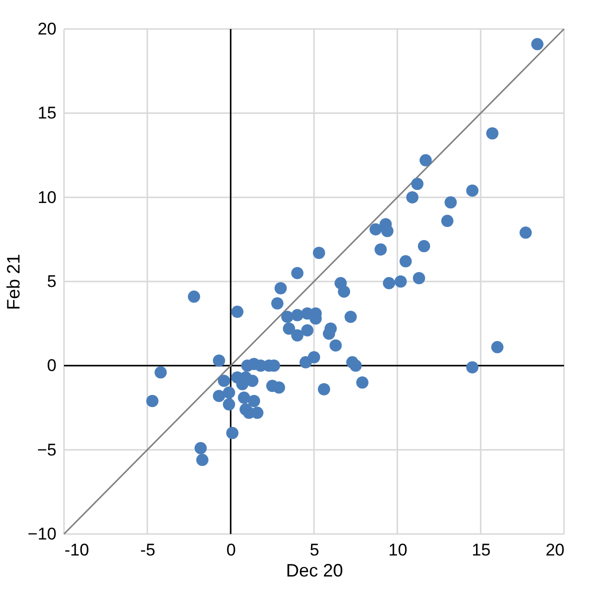 This screenshot has width=590, height=608. I want to click on x-tick-label: 5, so click(315, 550).